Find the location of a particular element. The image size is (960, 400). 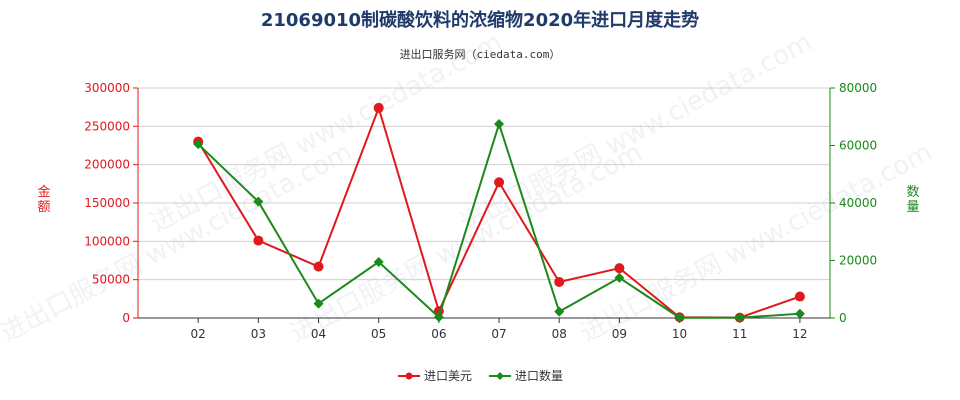

right-tick-label: 20000 is located at coordinates (858, 261).